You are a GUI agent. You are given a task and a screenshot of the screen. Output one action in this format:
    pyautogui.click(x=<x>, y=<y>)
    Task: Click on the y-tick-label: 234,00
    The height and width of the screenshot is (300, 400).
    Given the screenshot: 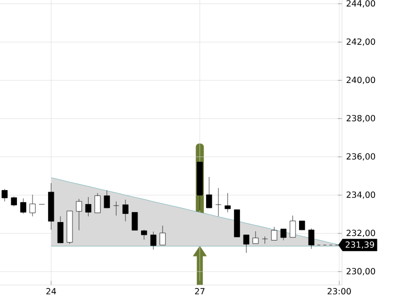 What is the action you would take?
    pyautogui.click(x=361, y=195)
    